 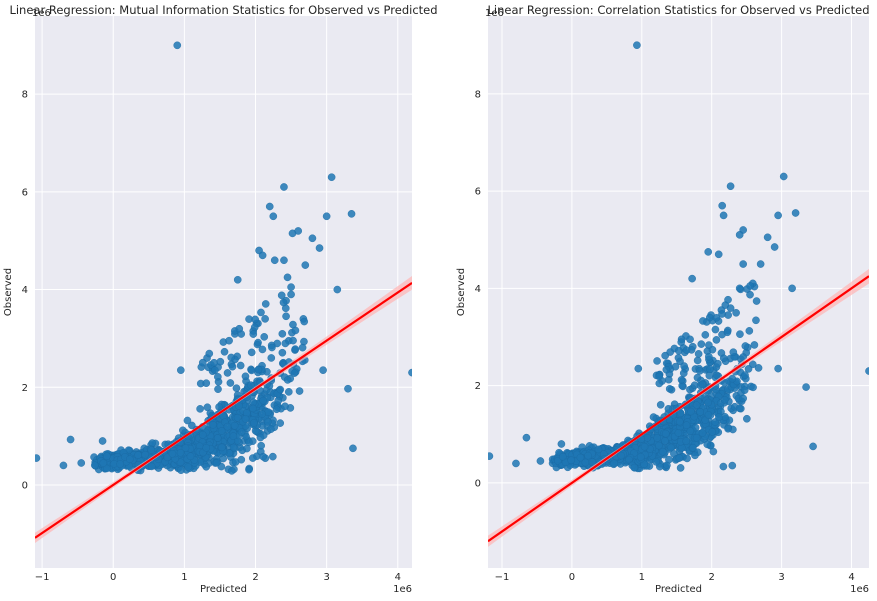 What do you see at coordinates (502, 577) in the screenshot?
I see `x-tick-label: −1` at bounding box center [502, 577].